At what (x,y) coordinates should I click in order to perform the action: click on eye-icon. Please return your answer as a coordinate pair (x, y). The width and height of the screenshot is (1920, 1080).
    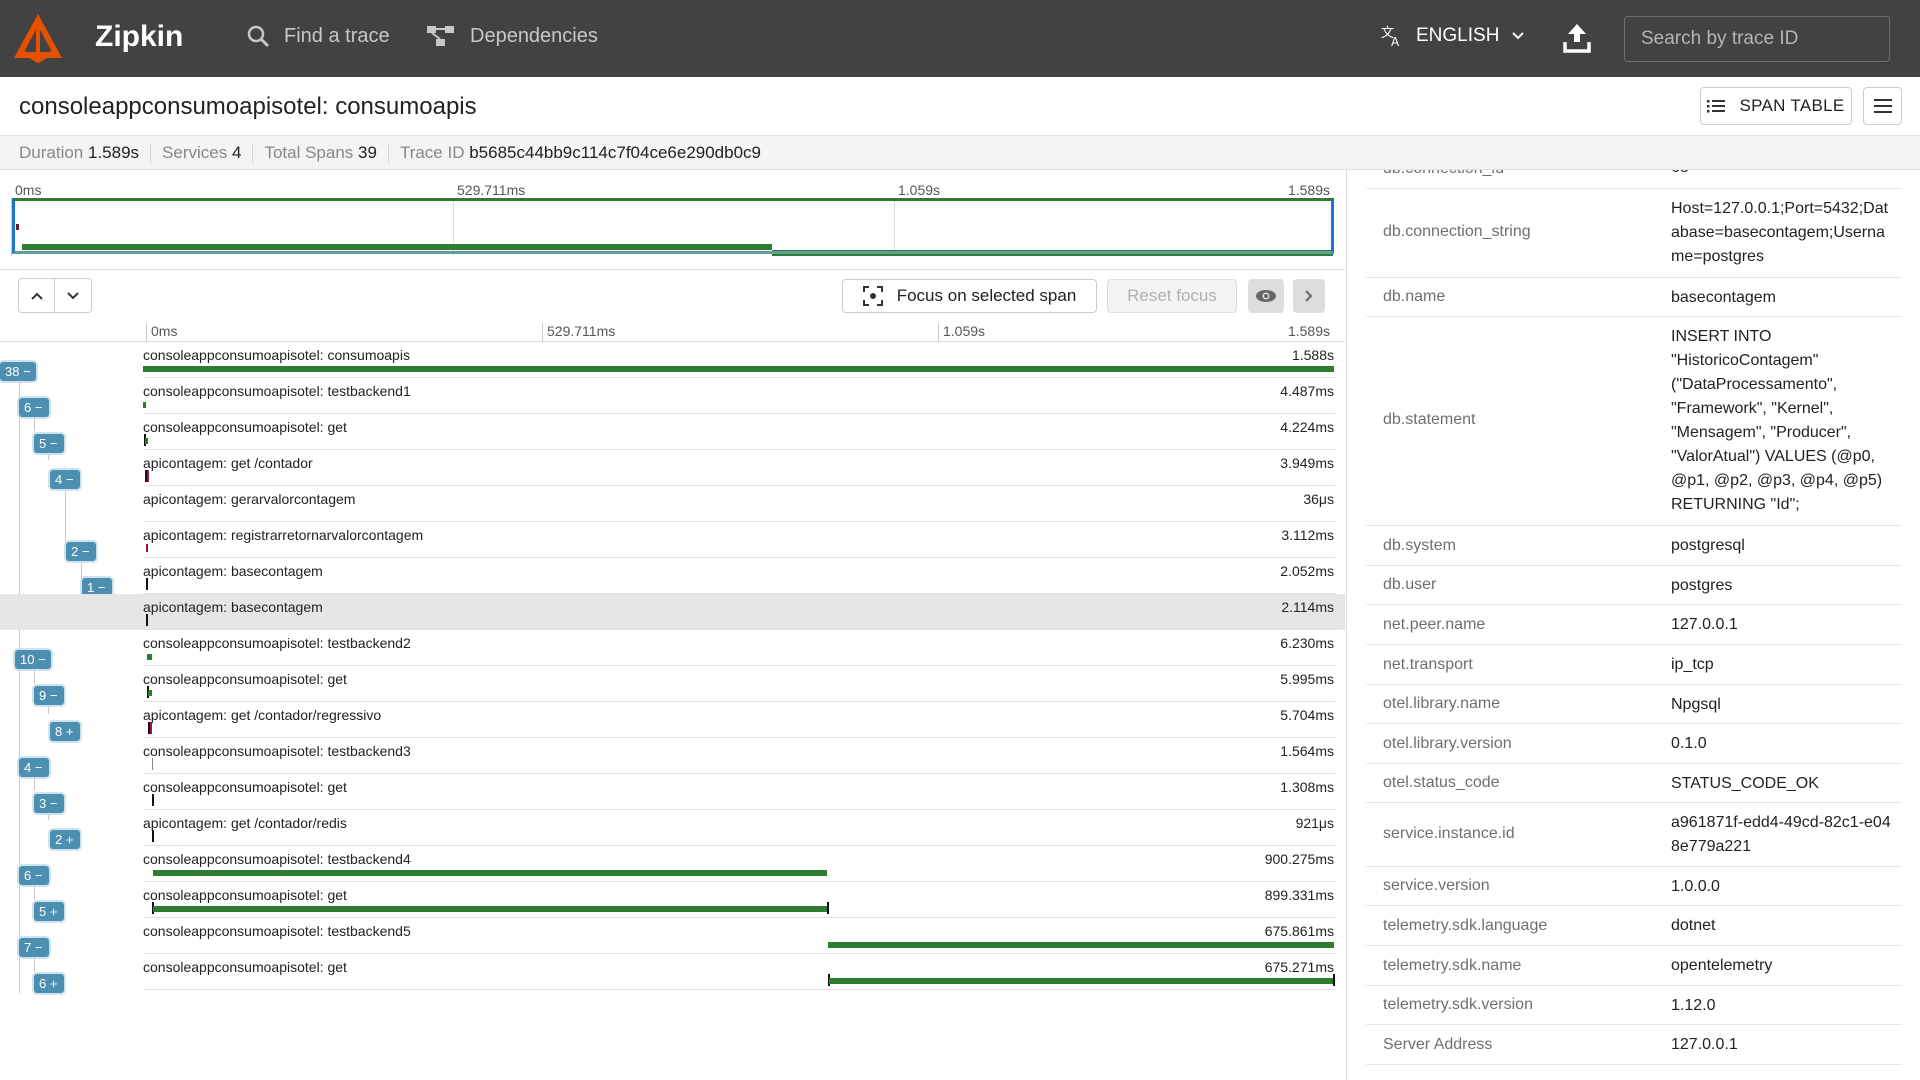
    Looking at the image, I should click on (1266, 296).